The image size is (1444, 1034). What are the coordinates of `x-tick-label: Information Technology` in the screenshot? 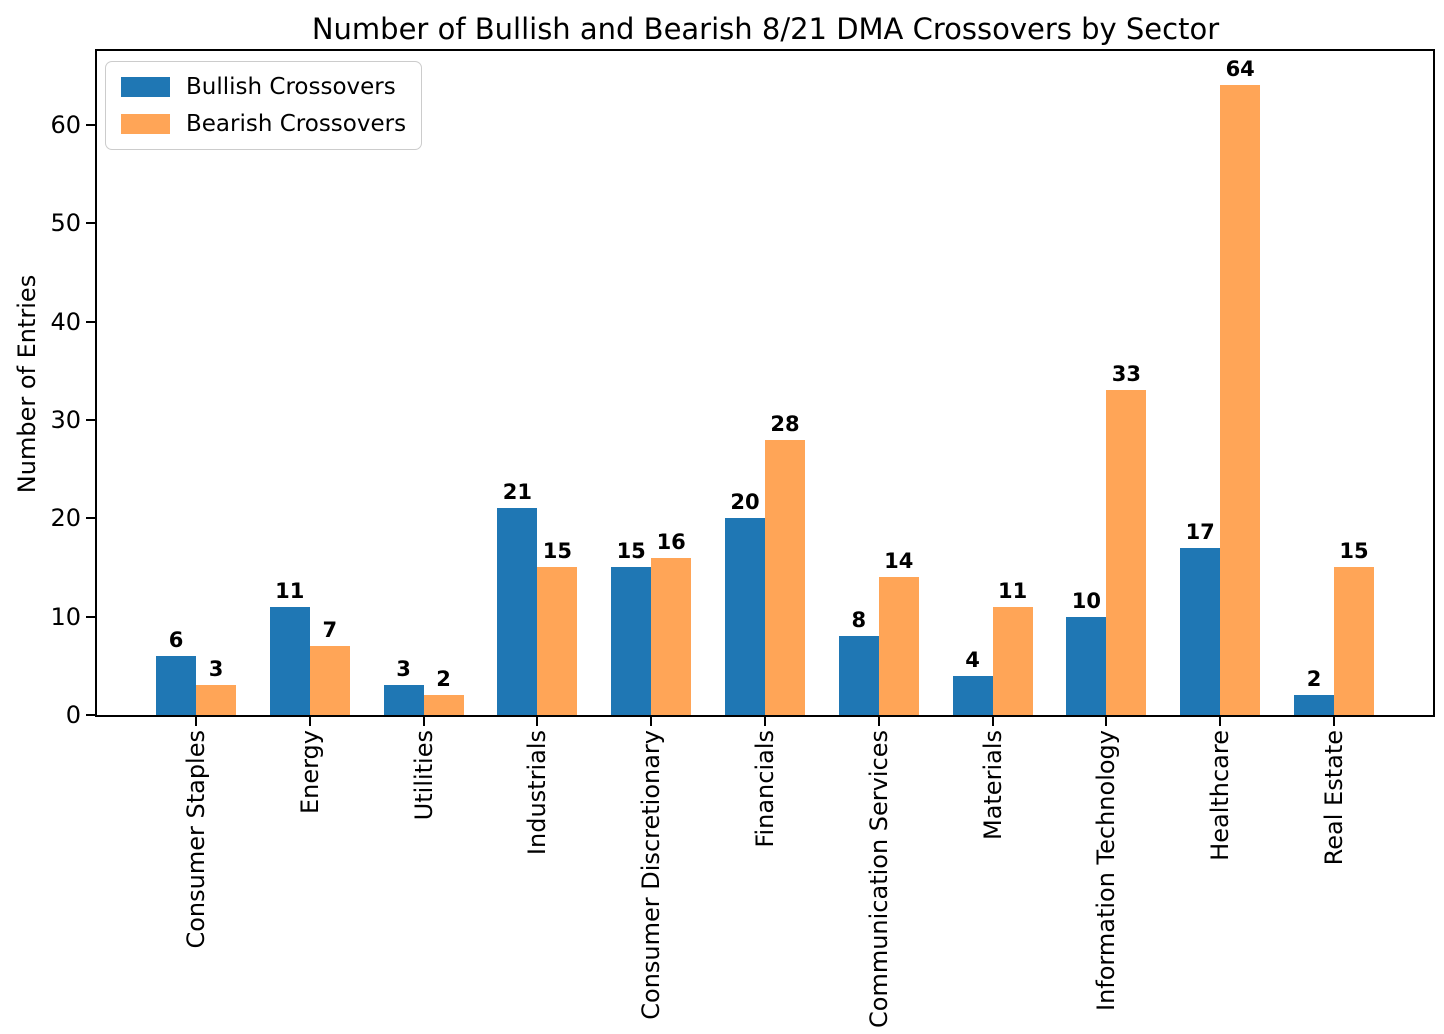 It's located at (1106, 870).